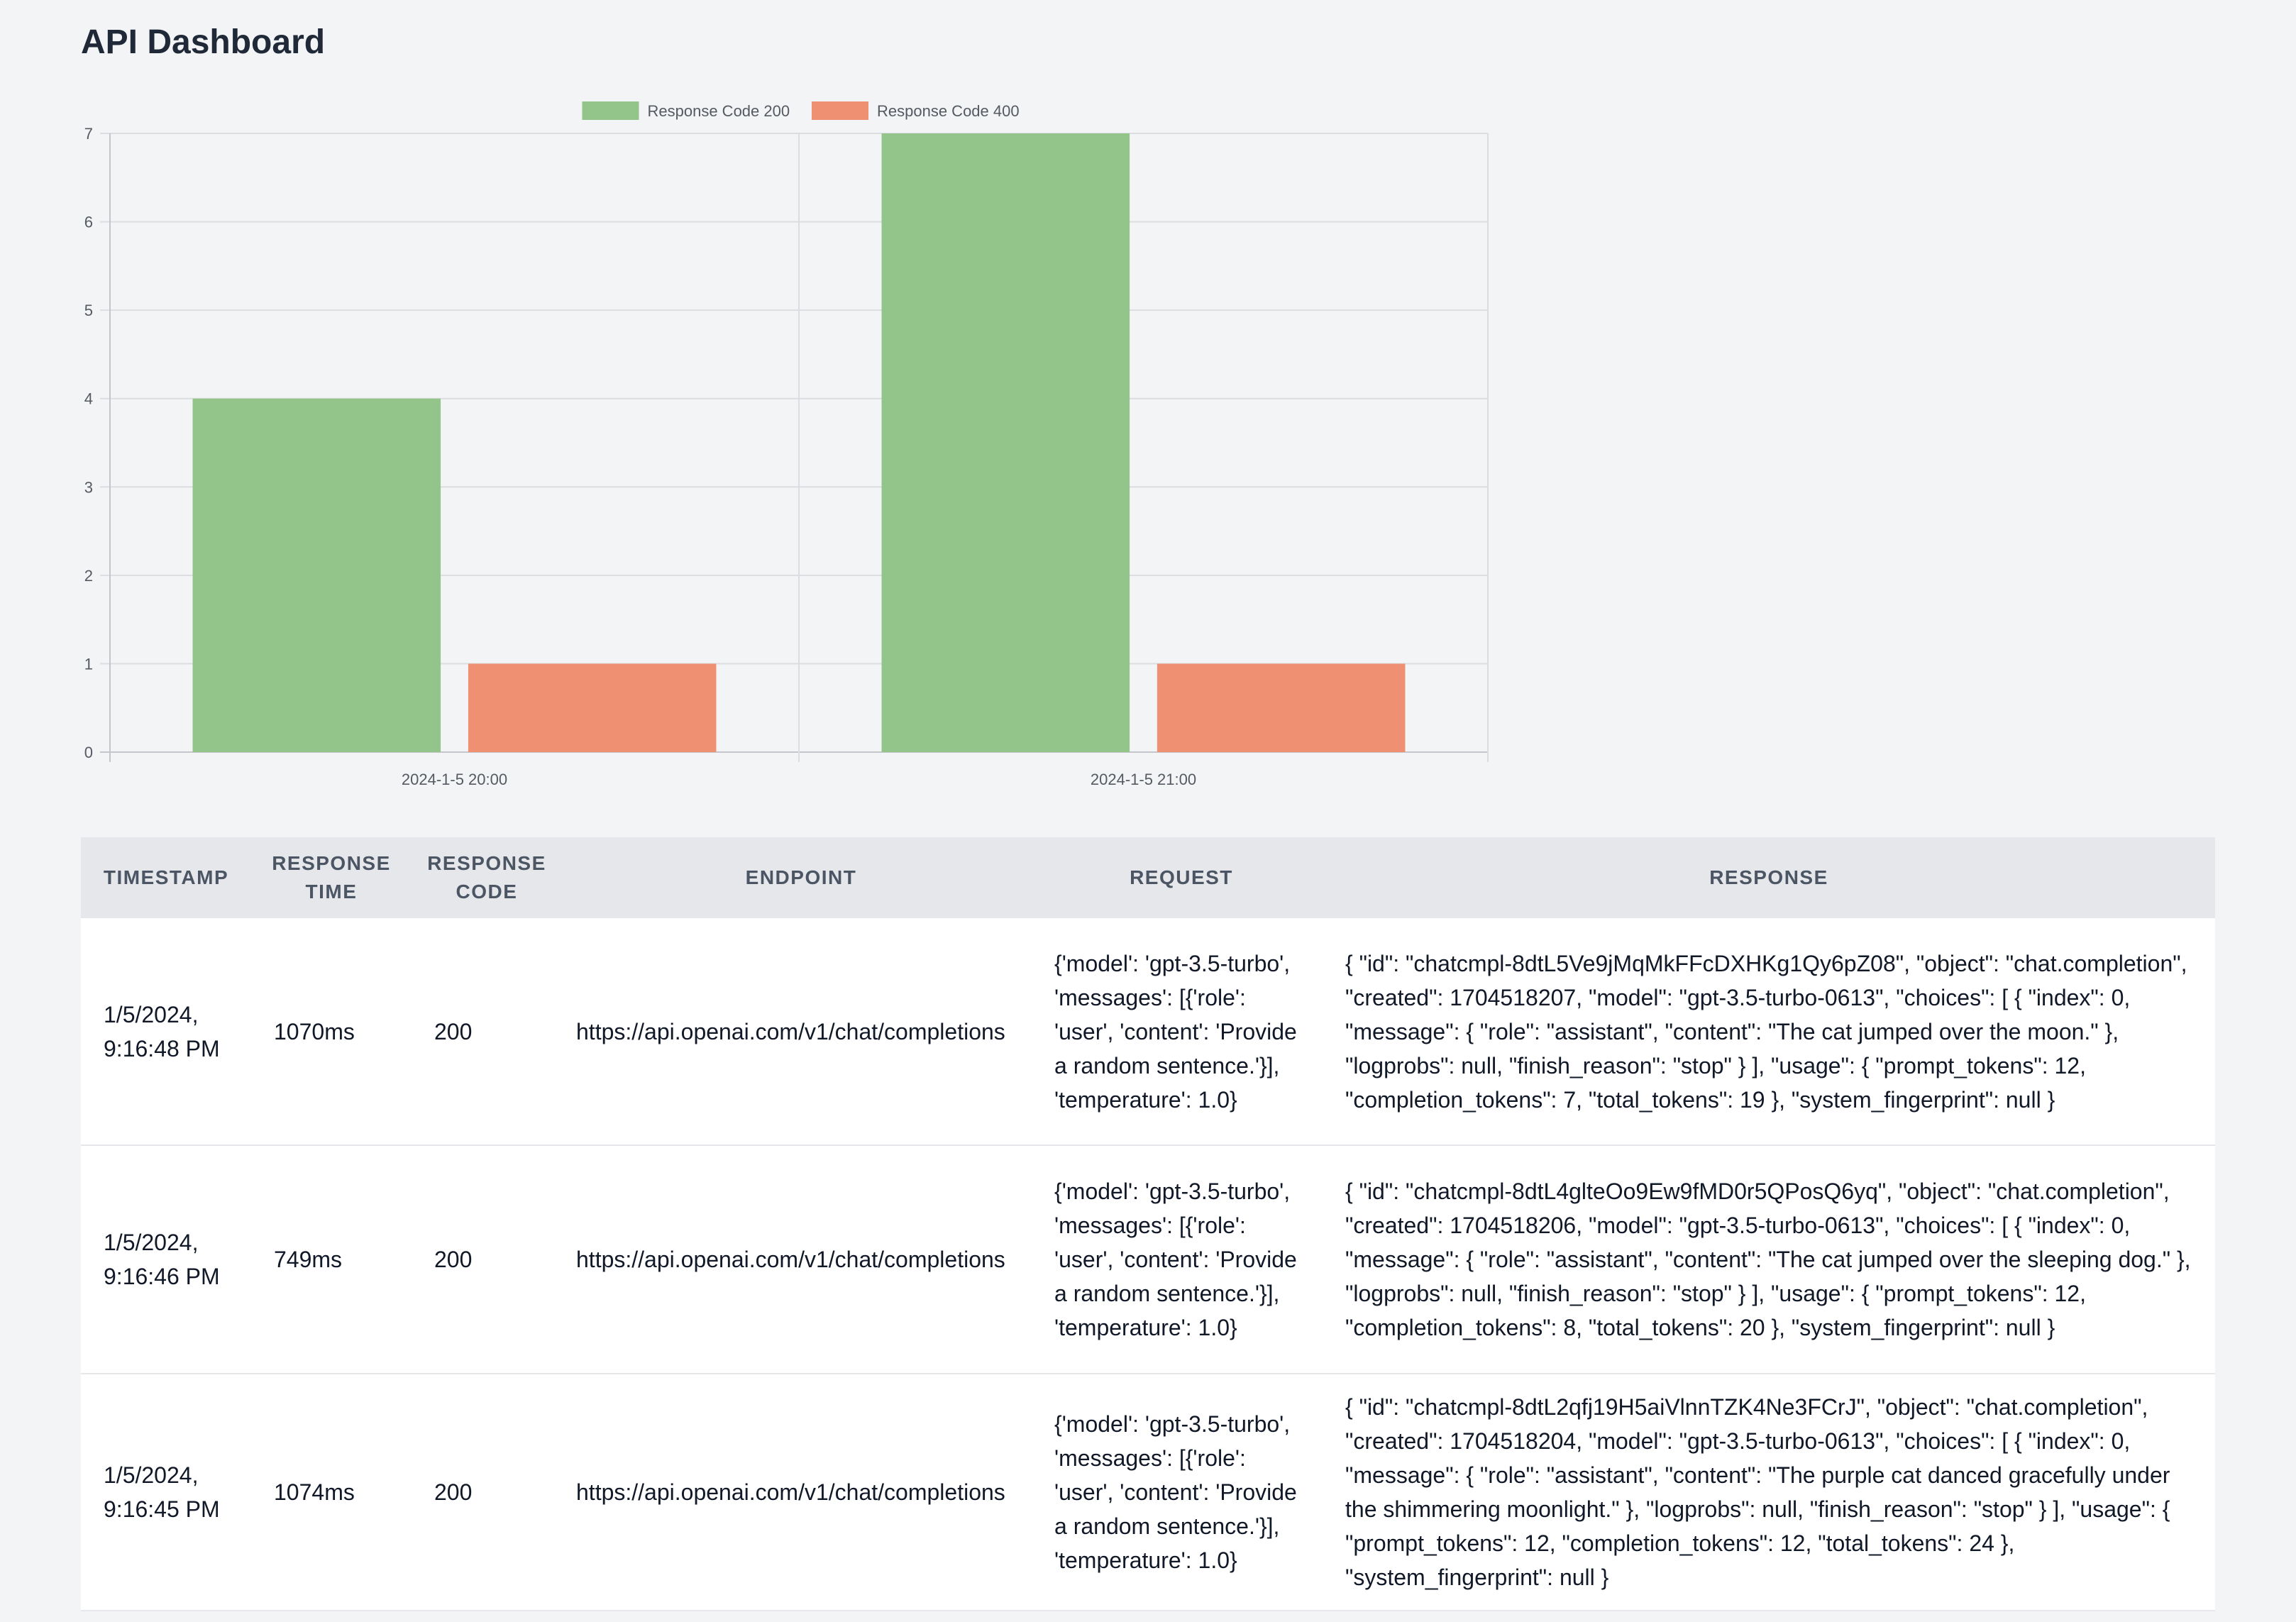 Image resolution: width=2296 pixels, height=1622 pixels. Describe the element at coordinates (166, 1492) in the screenshot. I see `cell-timestamp: 1/5/2024, 9:16:45 PM` at that location.